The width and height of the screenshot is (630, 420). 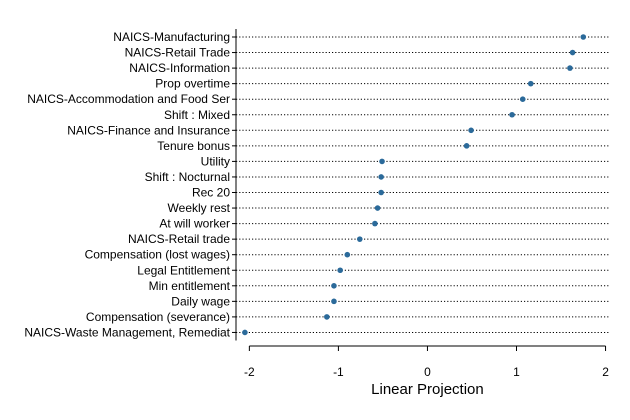 What do you see at coordinates (338, 372) in the screenshot?
I see `x-tick-label: -1` at bounding box center [338, 372].